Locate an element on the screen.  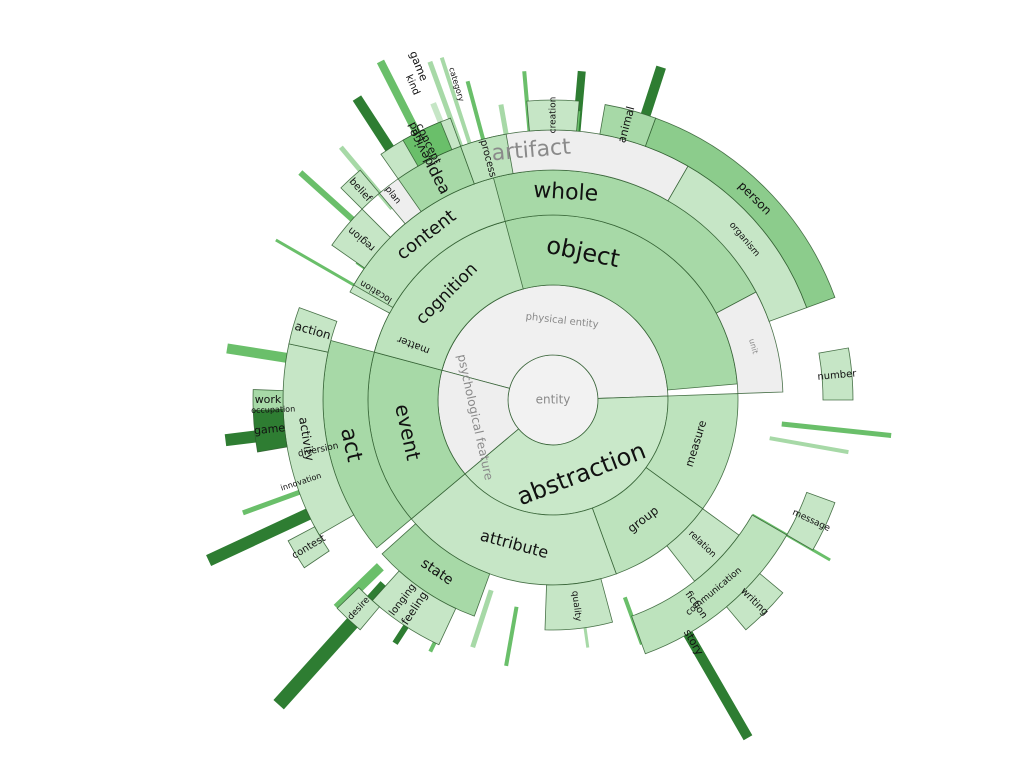
segment-desire is located at coordinates (358, 608).